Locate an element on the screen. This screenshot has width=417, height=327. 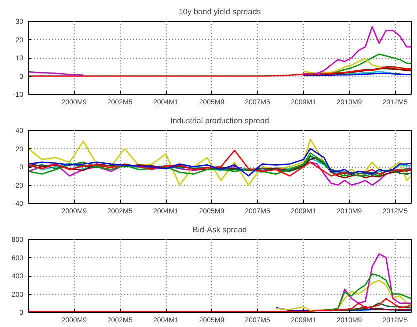
chart-title: Bid-Ask spread is located at coordinates (220, 230).